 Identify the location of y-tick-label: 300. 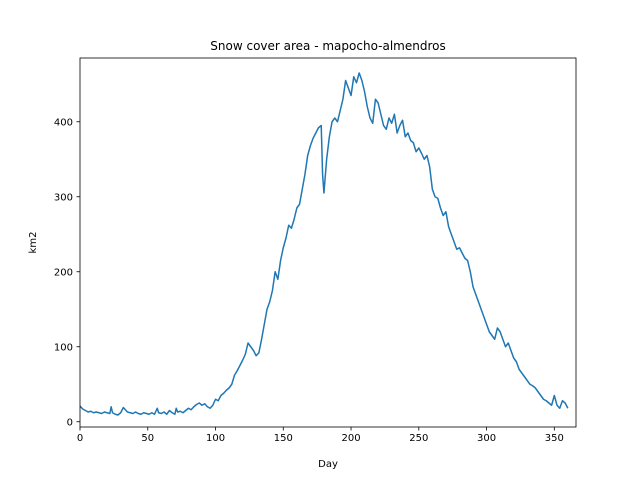
(63, 197).